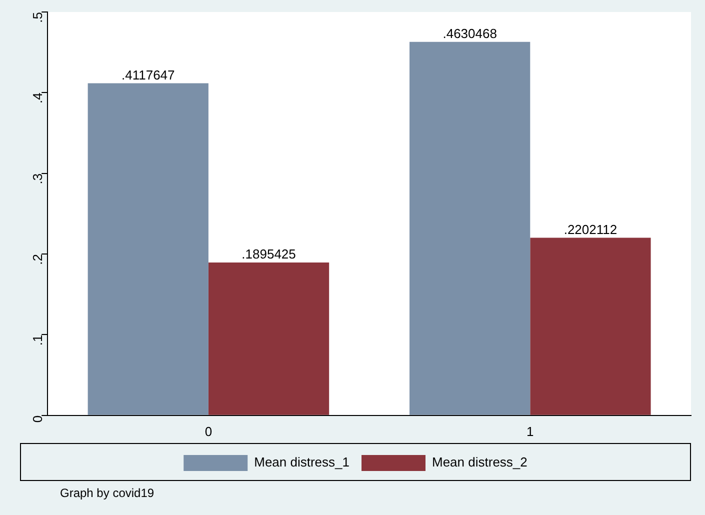  I want to click on data-label: .4117647, so click(148, 74).